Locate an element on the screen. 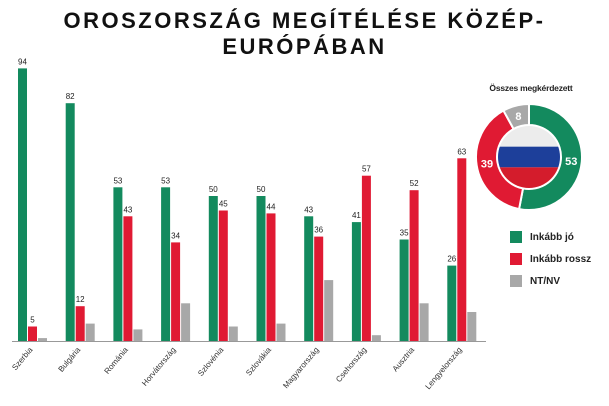  legend-swatch-nt is located at coordinates (516, 281).